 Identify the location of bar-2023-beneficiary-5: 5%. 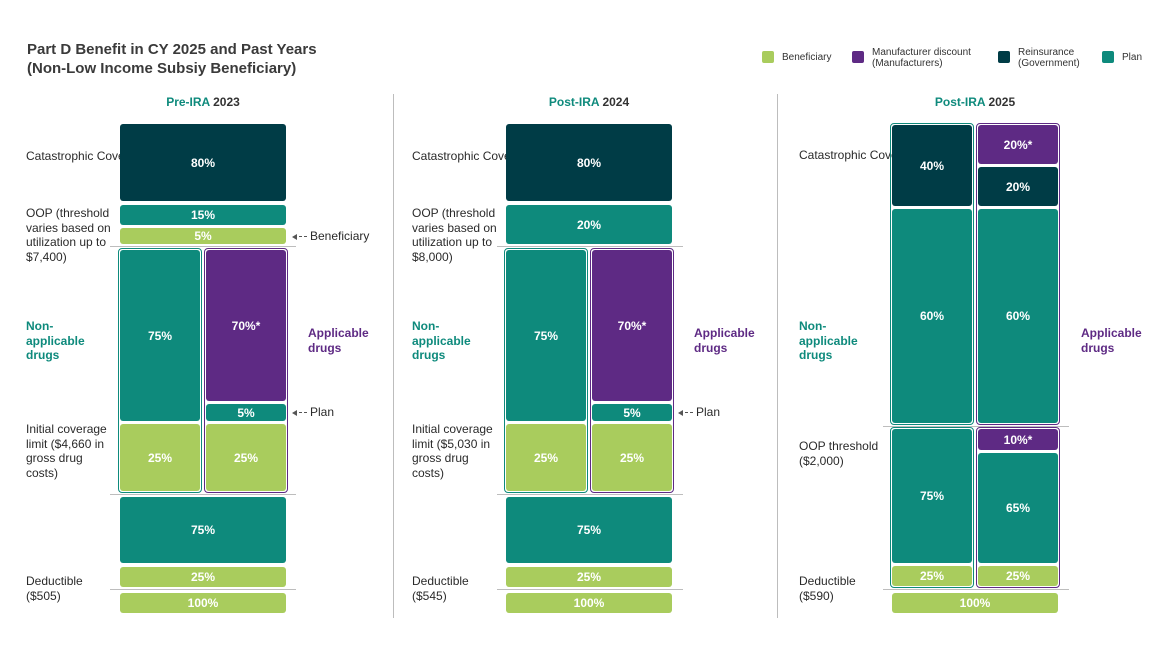
(203, 236).